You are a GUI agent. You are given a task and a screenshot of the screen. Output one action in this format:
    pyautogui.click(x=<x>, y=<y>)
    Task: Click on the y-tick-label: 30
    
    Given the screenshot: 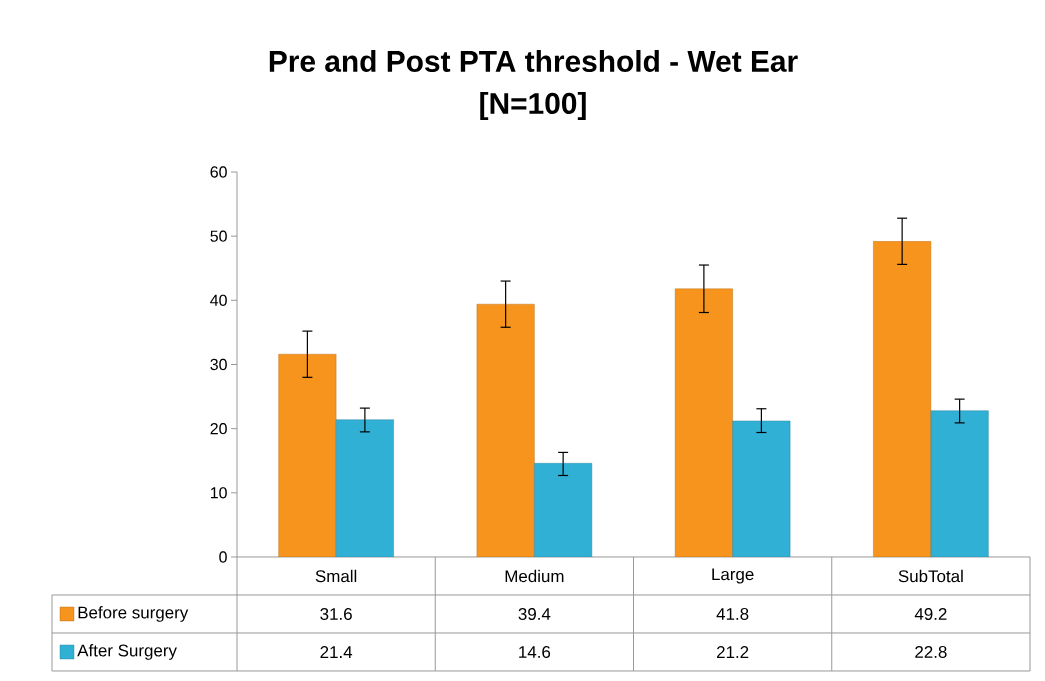 What is the action you would take?
    pyautogui.click(x=218, y=364)
    